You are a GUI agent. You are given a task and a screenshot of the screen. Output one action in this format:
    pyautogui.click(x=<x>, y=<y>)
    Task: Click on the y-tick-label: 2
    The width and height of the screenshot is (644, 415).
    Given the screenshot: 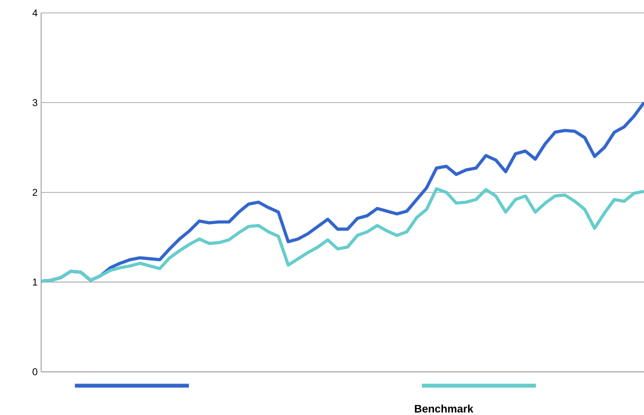 What is the action you would take?
    pyautogui.click(x=35, y=192)
    